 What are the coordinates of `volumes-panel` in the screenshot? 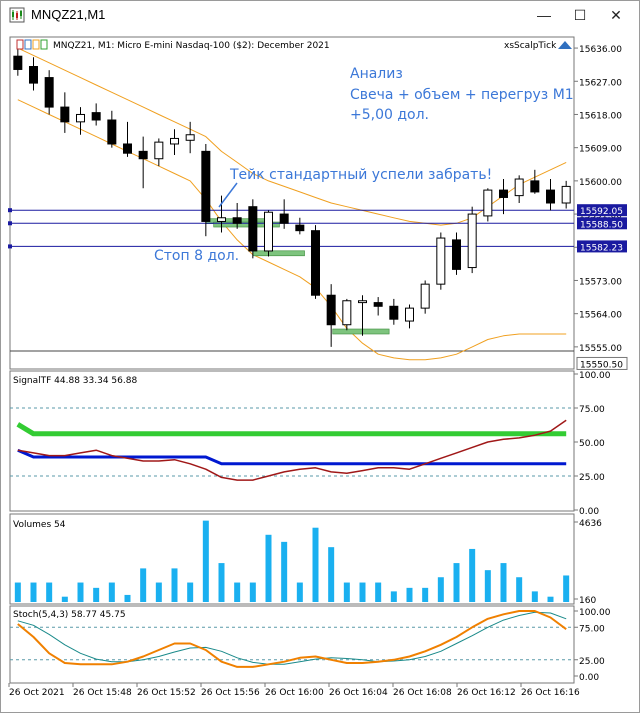 It's located at (292, 559).